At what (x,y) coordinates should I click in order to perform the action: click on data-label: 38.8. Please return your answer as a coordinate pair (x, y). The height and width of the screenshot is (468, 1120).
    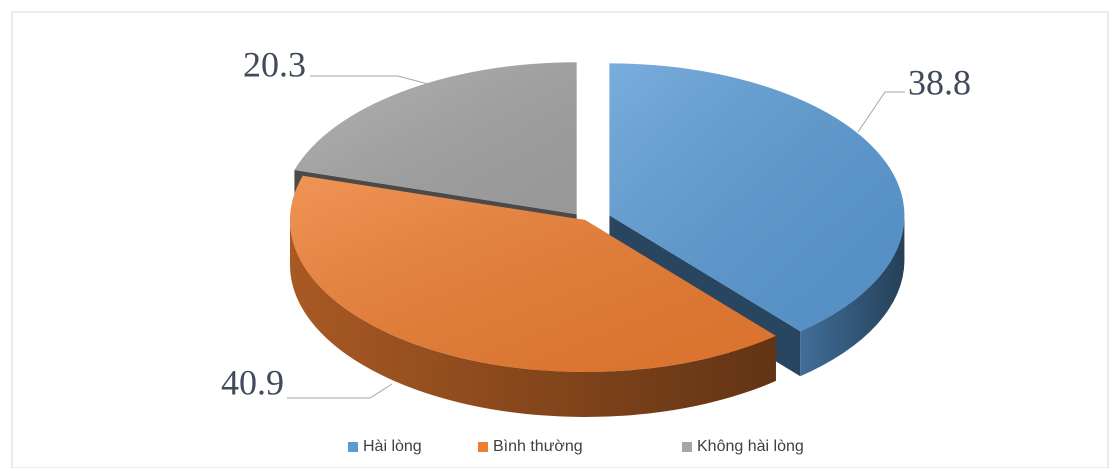
    Looking at the image, I should click on (939, 82).